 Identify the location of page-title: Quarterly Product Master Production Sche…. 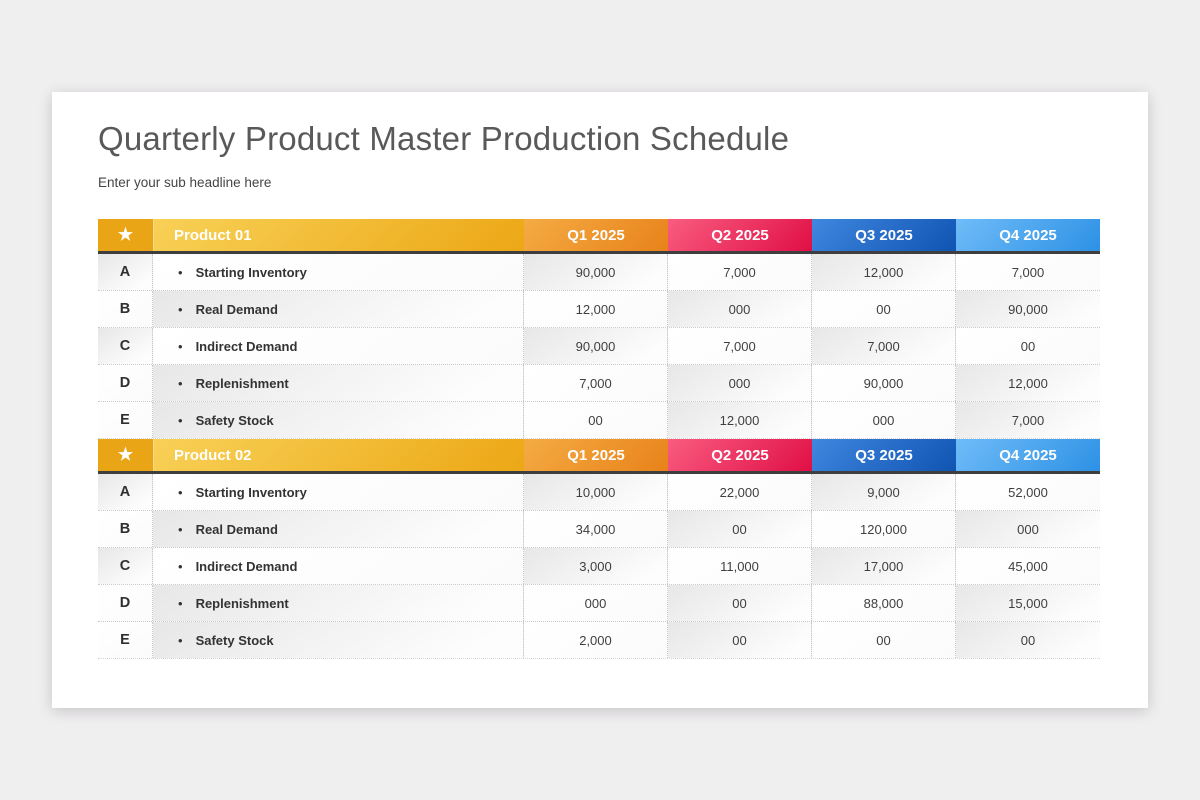
(444, 138).